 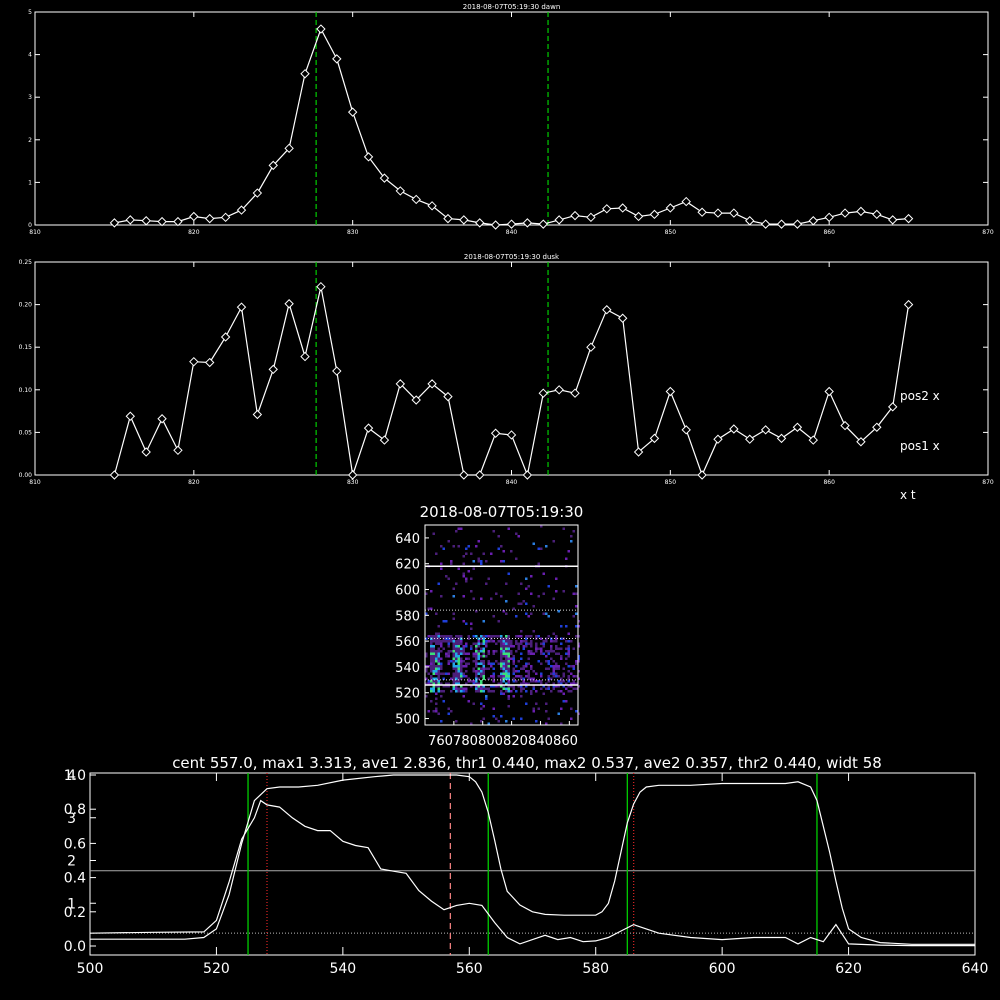 What do you see at coordinates (407, 591) in the screenshot?
I see `y-tick-label: 600` at bounding box center [407, 591].